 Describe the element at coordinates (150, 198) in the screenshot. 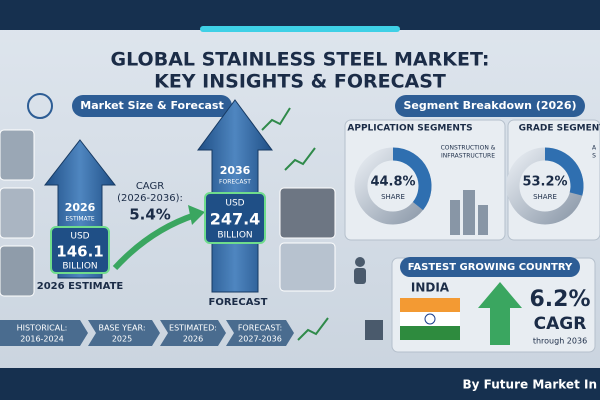

I see `cagr-period: (2026-2036):` at that location.